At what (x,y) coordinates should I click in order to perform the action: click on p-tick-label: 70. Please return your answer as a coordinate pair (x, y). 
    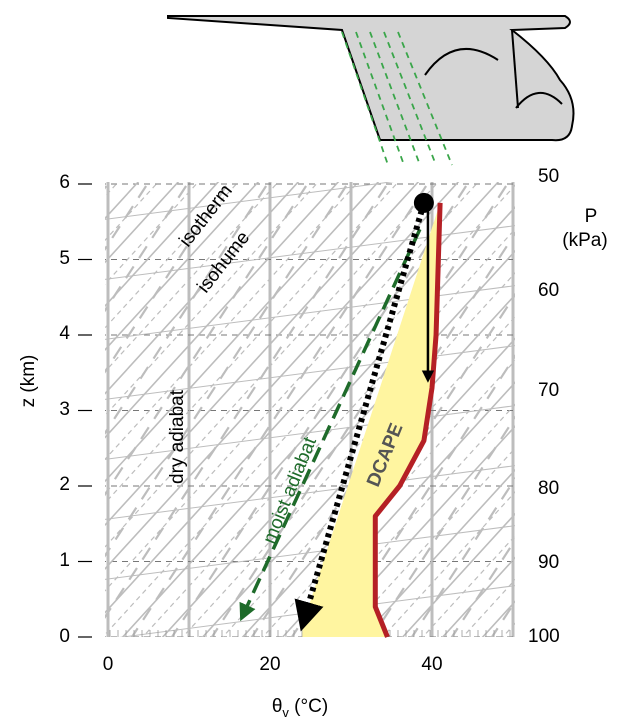
    Looking at the image, I should click on (548, 390).